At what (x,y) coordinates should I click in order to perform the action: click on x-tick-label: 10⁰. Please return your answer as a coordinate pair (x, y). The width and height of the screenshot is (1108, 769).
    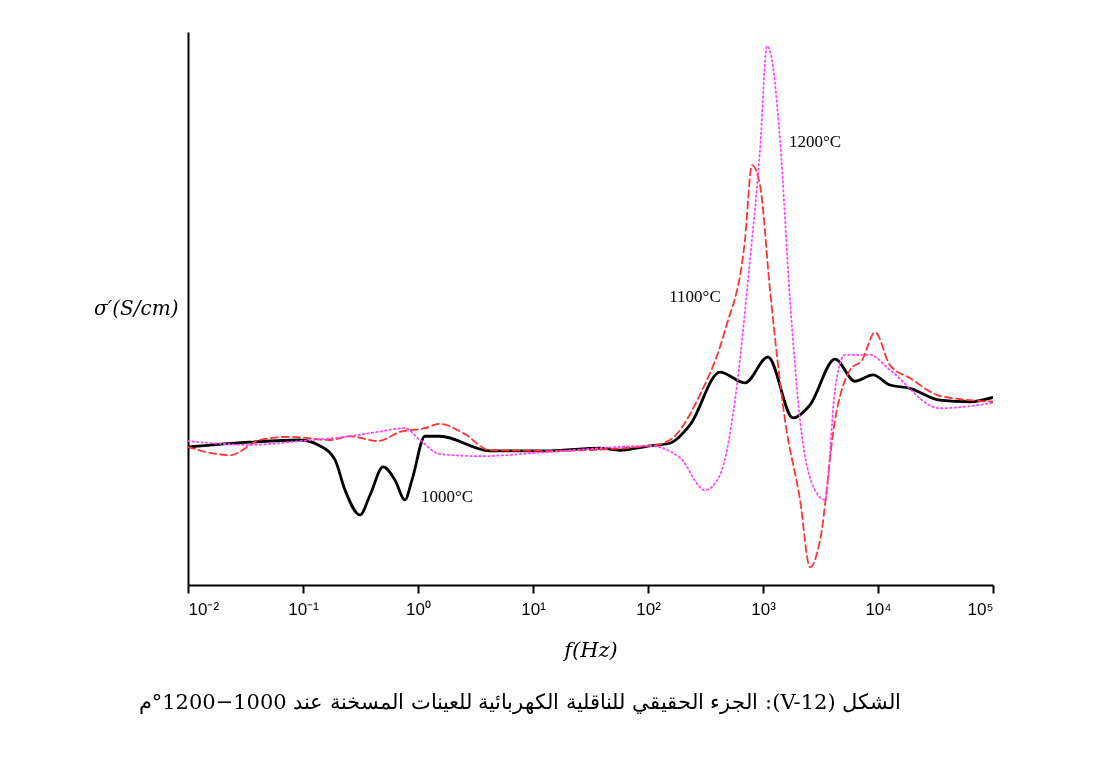
    Looking at the image, I should click on (418, 609).